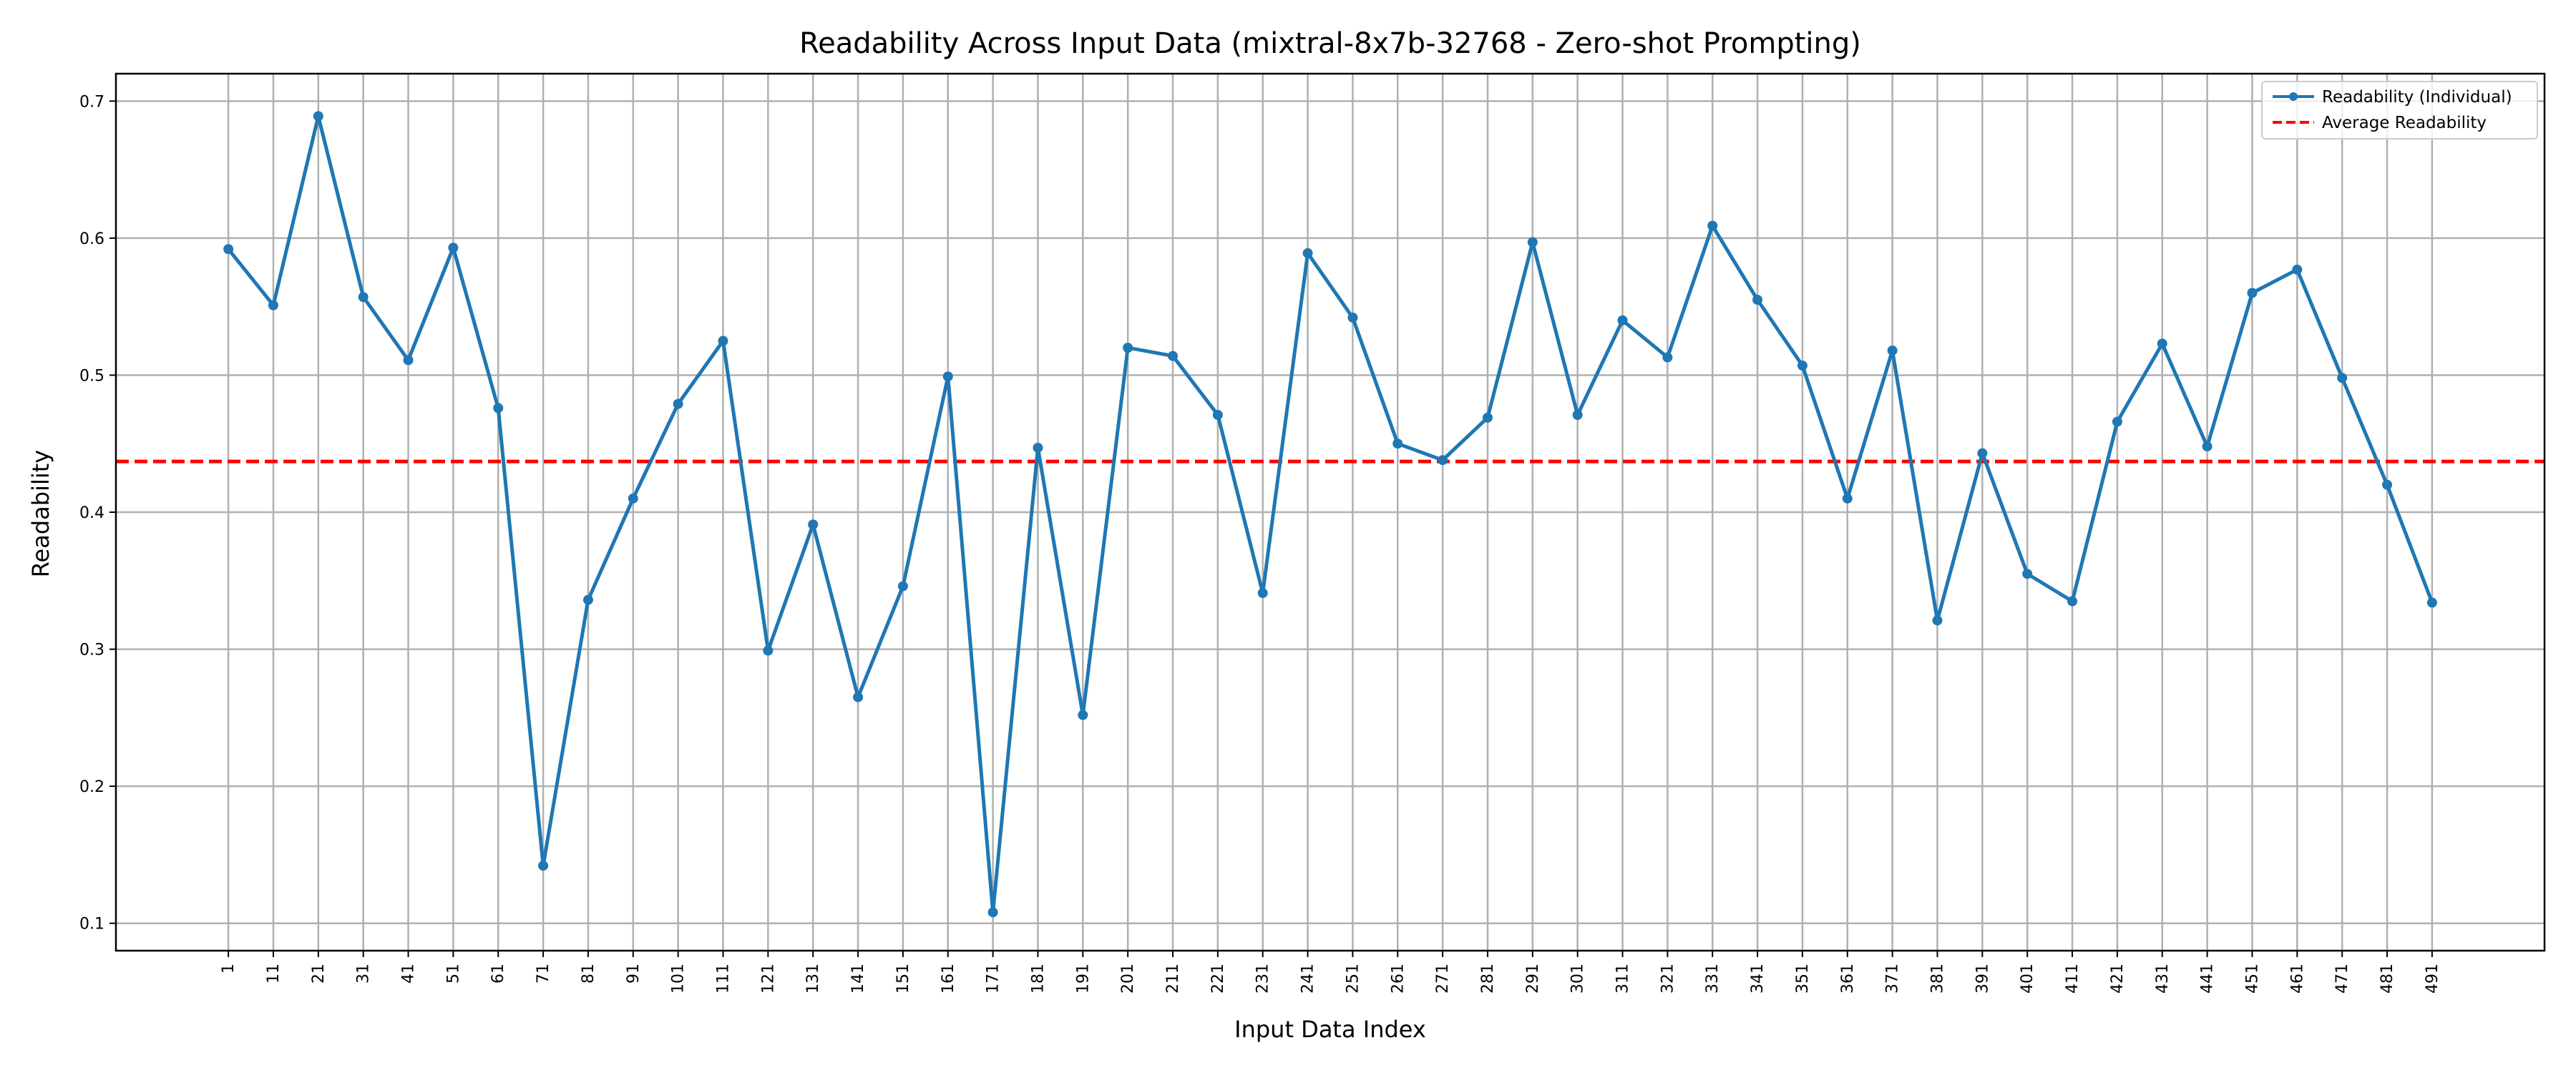  I want to click on x-tick-label: 91, so click(634, 974).